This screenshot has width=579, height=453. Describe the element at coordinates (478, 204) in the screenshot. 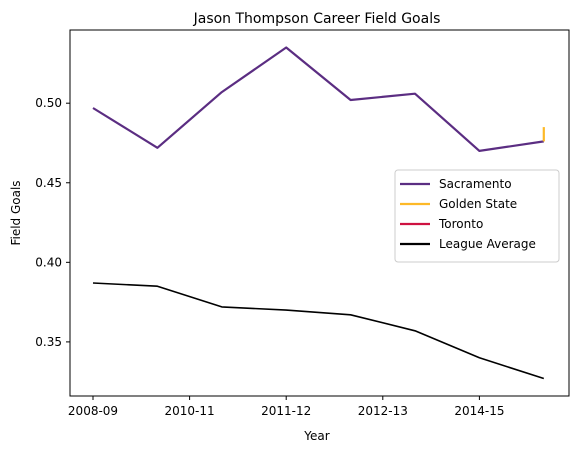

I see `legend-label-golden-state: Golden State` at that location.